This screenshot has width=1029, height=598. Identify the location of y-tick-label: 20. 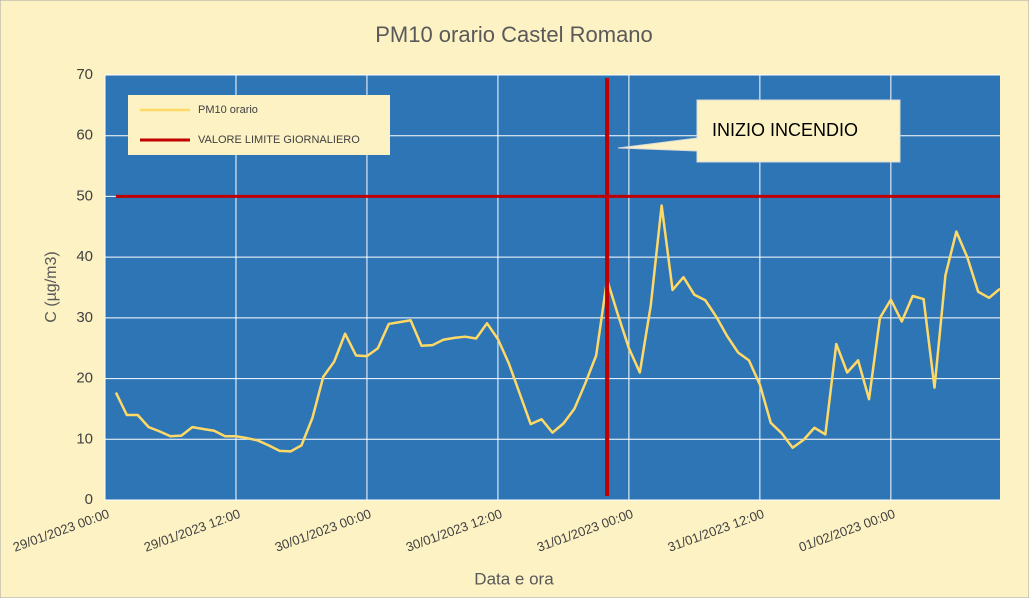
(84, 378).